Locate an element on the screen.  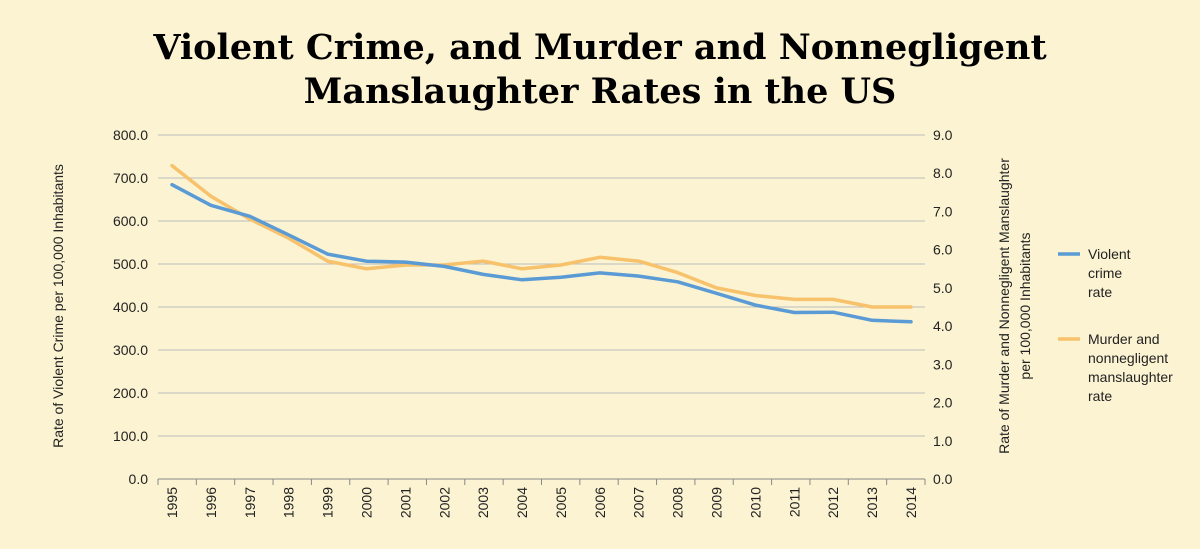
x-tick-label: 2008 is located at coordinates (678, 502).